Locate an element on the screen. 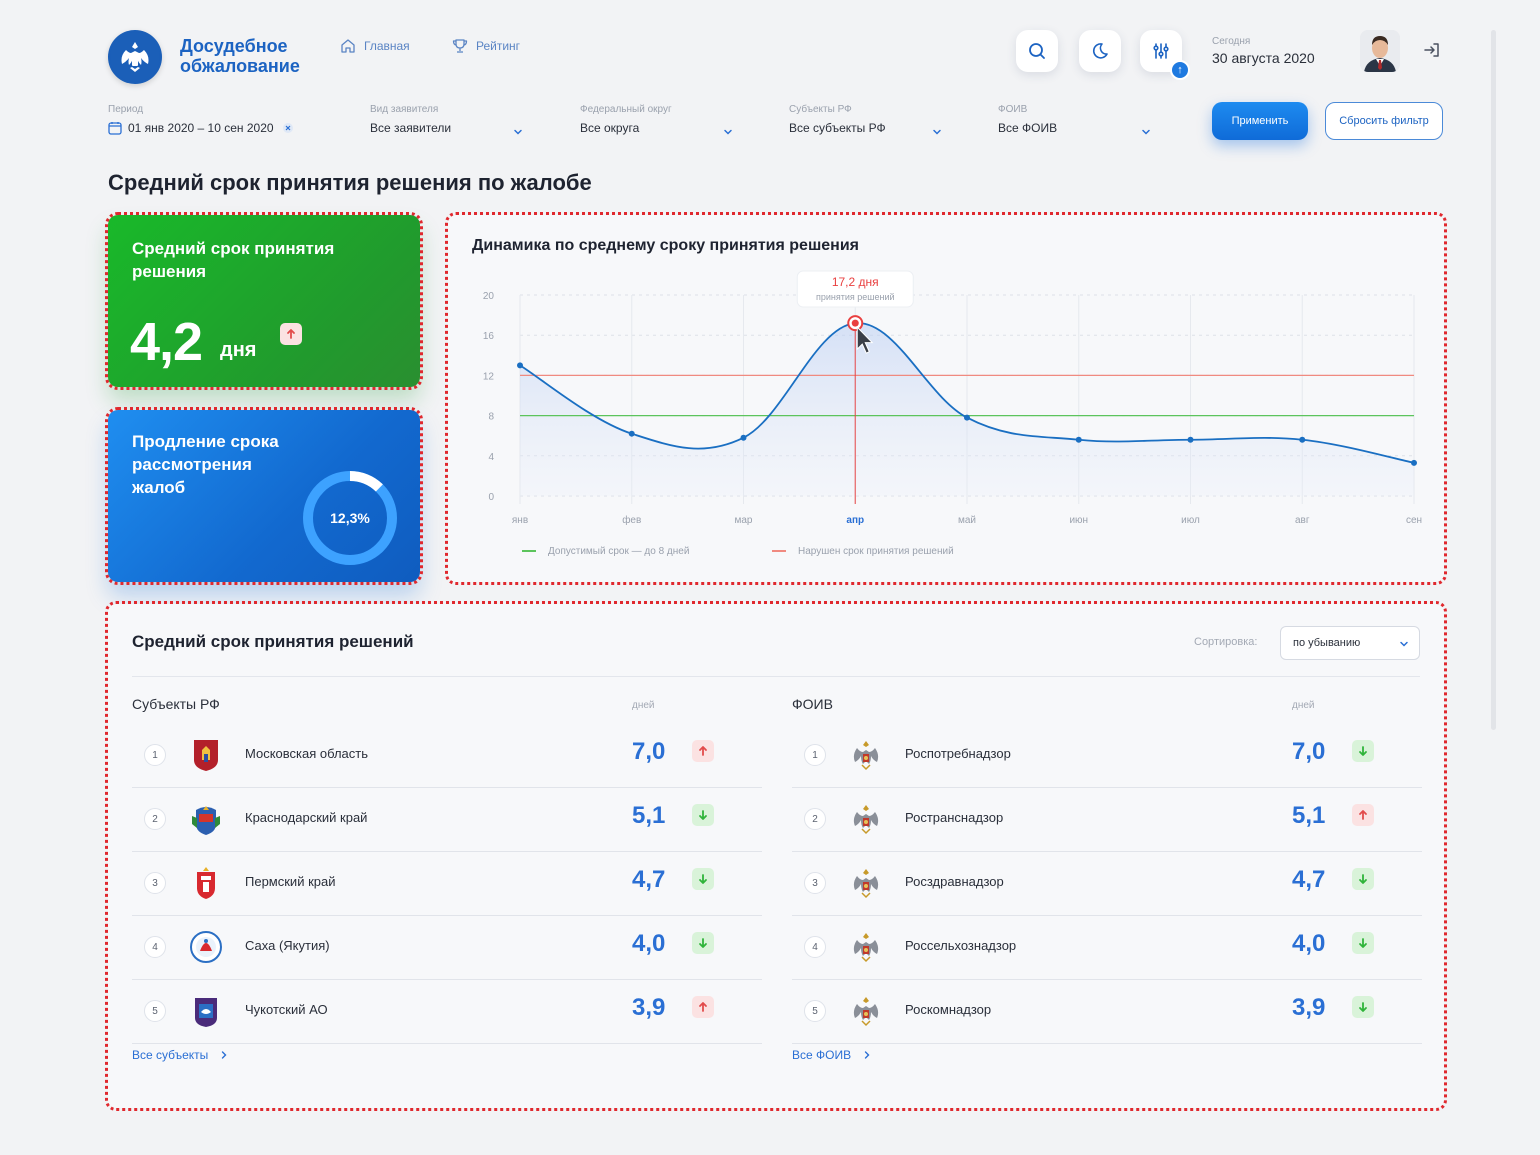  all-subjects-link: Все субъекты is located at coordinates (180, 1055).